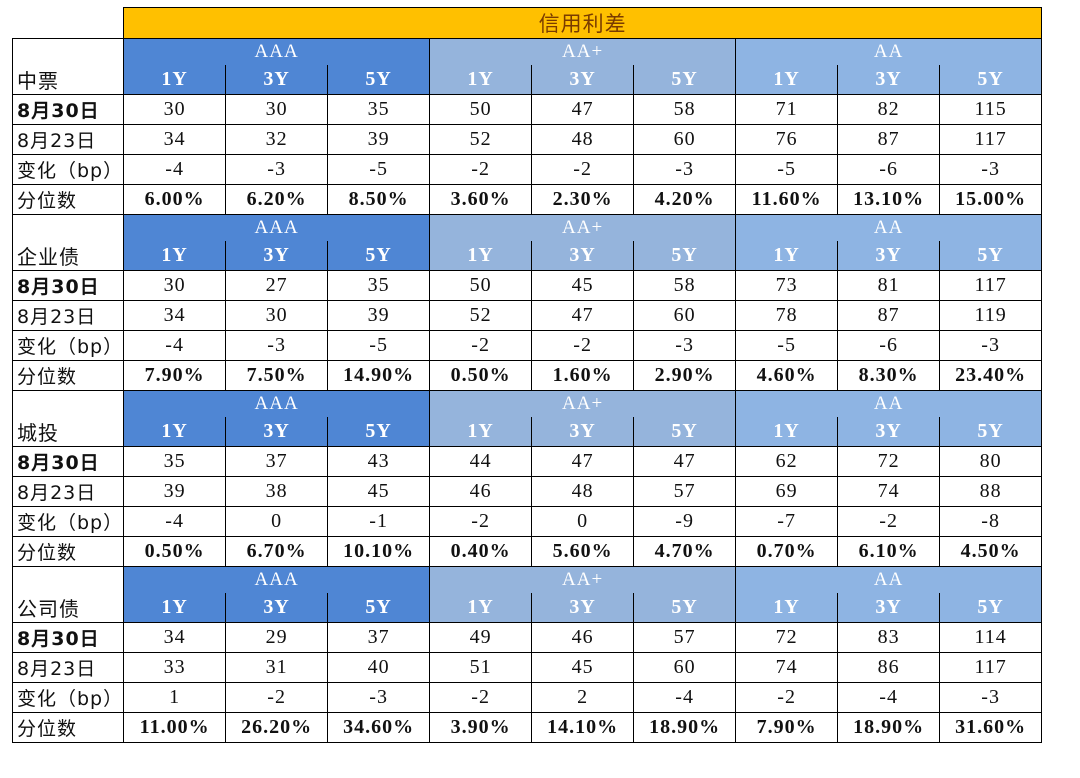 This screenshot has height=778, width=1080. I want to click on table-cell: 58, so click(685, 285).